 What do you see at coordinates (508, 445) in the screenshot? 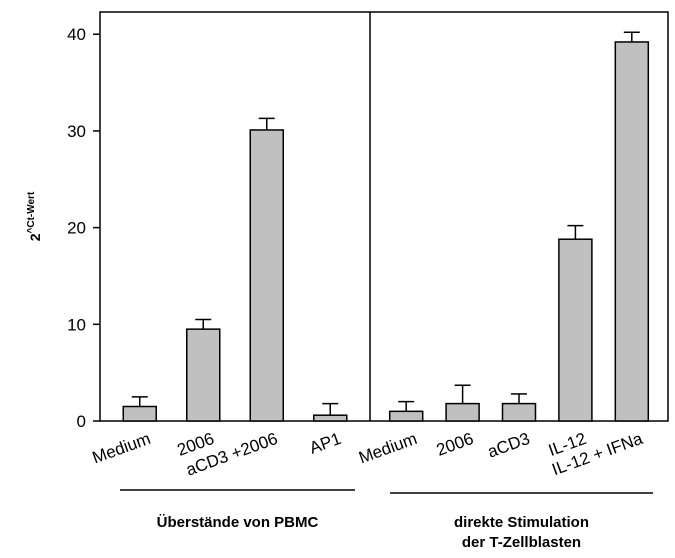
I see `x-tick-label: aCD3` at bounding box center [508, 445].